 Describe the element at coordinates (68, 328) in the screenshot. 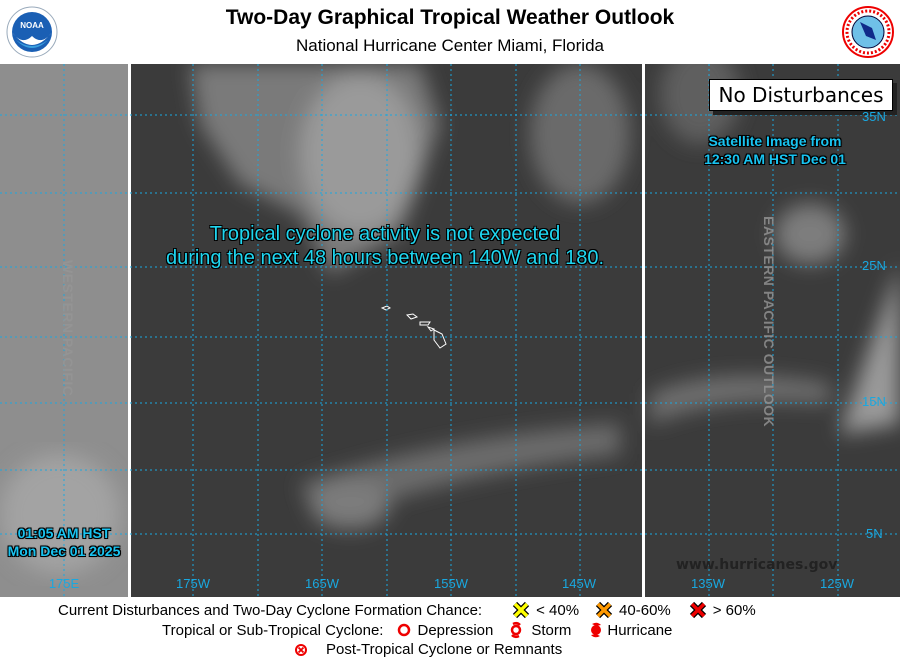

I see `western-pacific-label: WESTERN PACIFIC` at that location.